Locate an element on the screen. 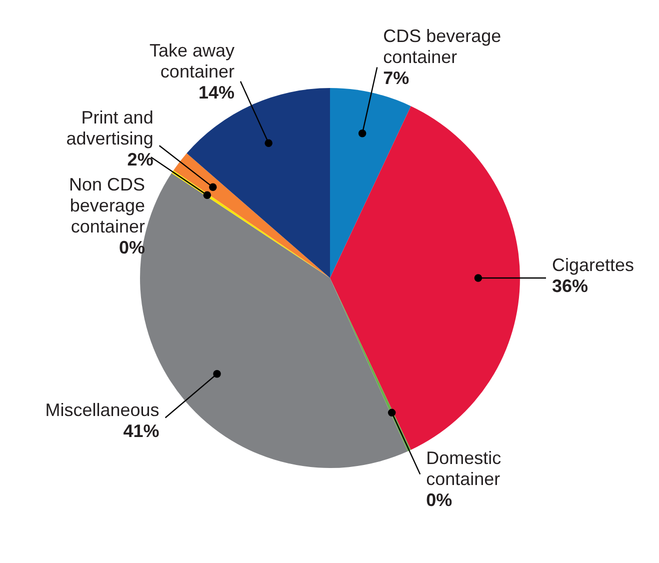  slice-label: Cigarettes is located at coordinates (593, 265).